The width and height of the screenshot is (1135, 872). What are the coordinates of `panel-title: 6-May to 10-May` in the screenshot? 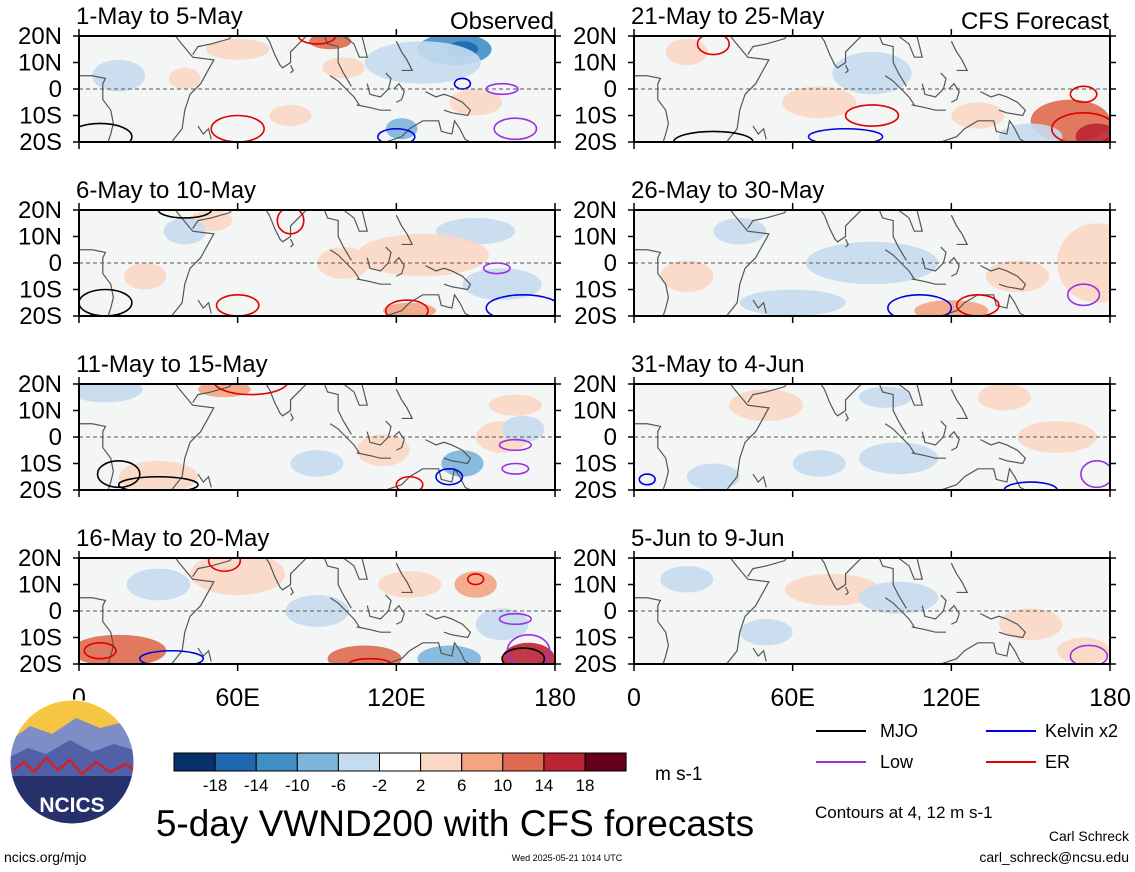 It's located at (166, 190).